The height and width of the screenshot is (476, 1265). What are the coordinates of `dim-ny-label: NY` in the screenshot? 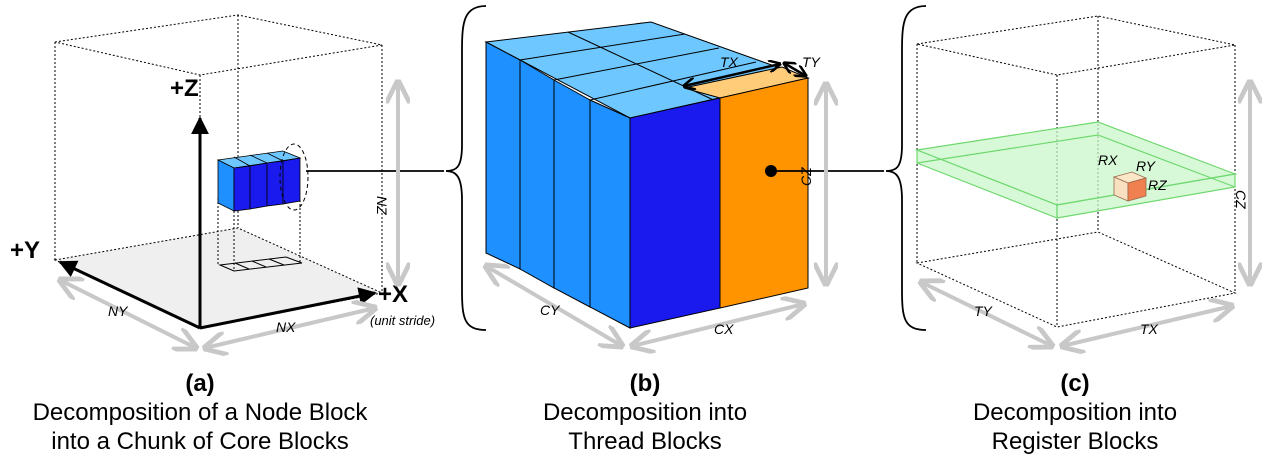 It's located at (118, 311).